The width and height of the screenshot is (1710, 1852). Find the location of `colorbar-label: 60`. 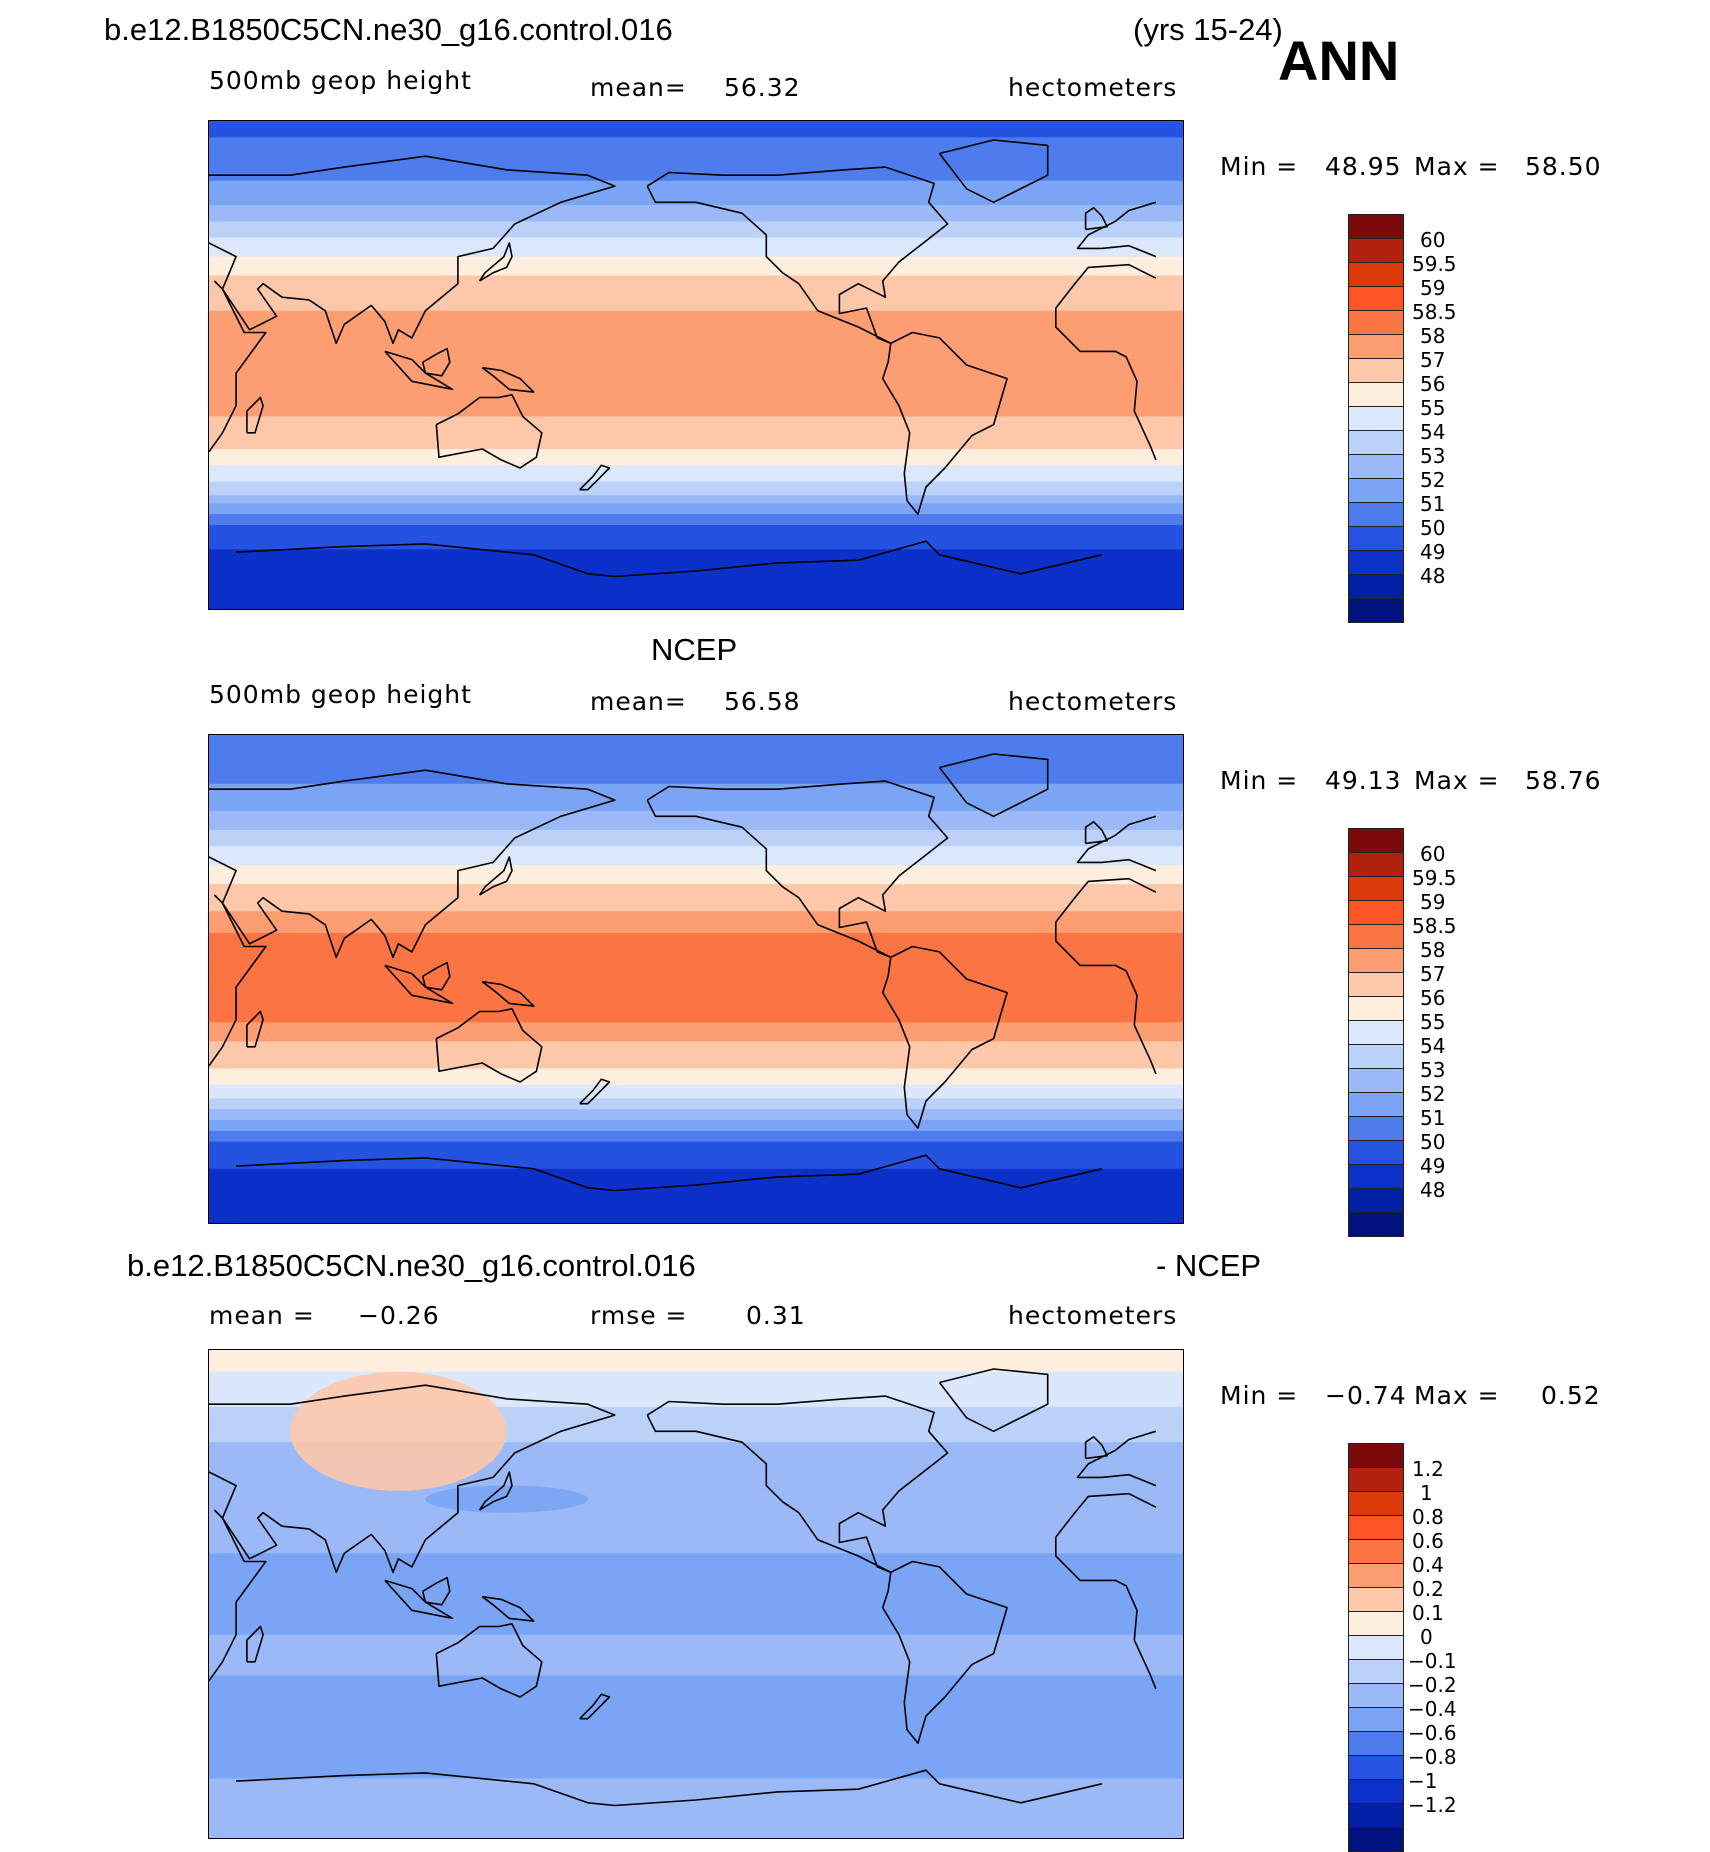

colorbar-label: 60 is located at coordinates (1433, 240).